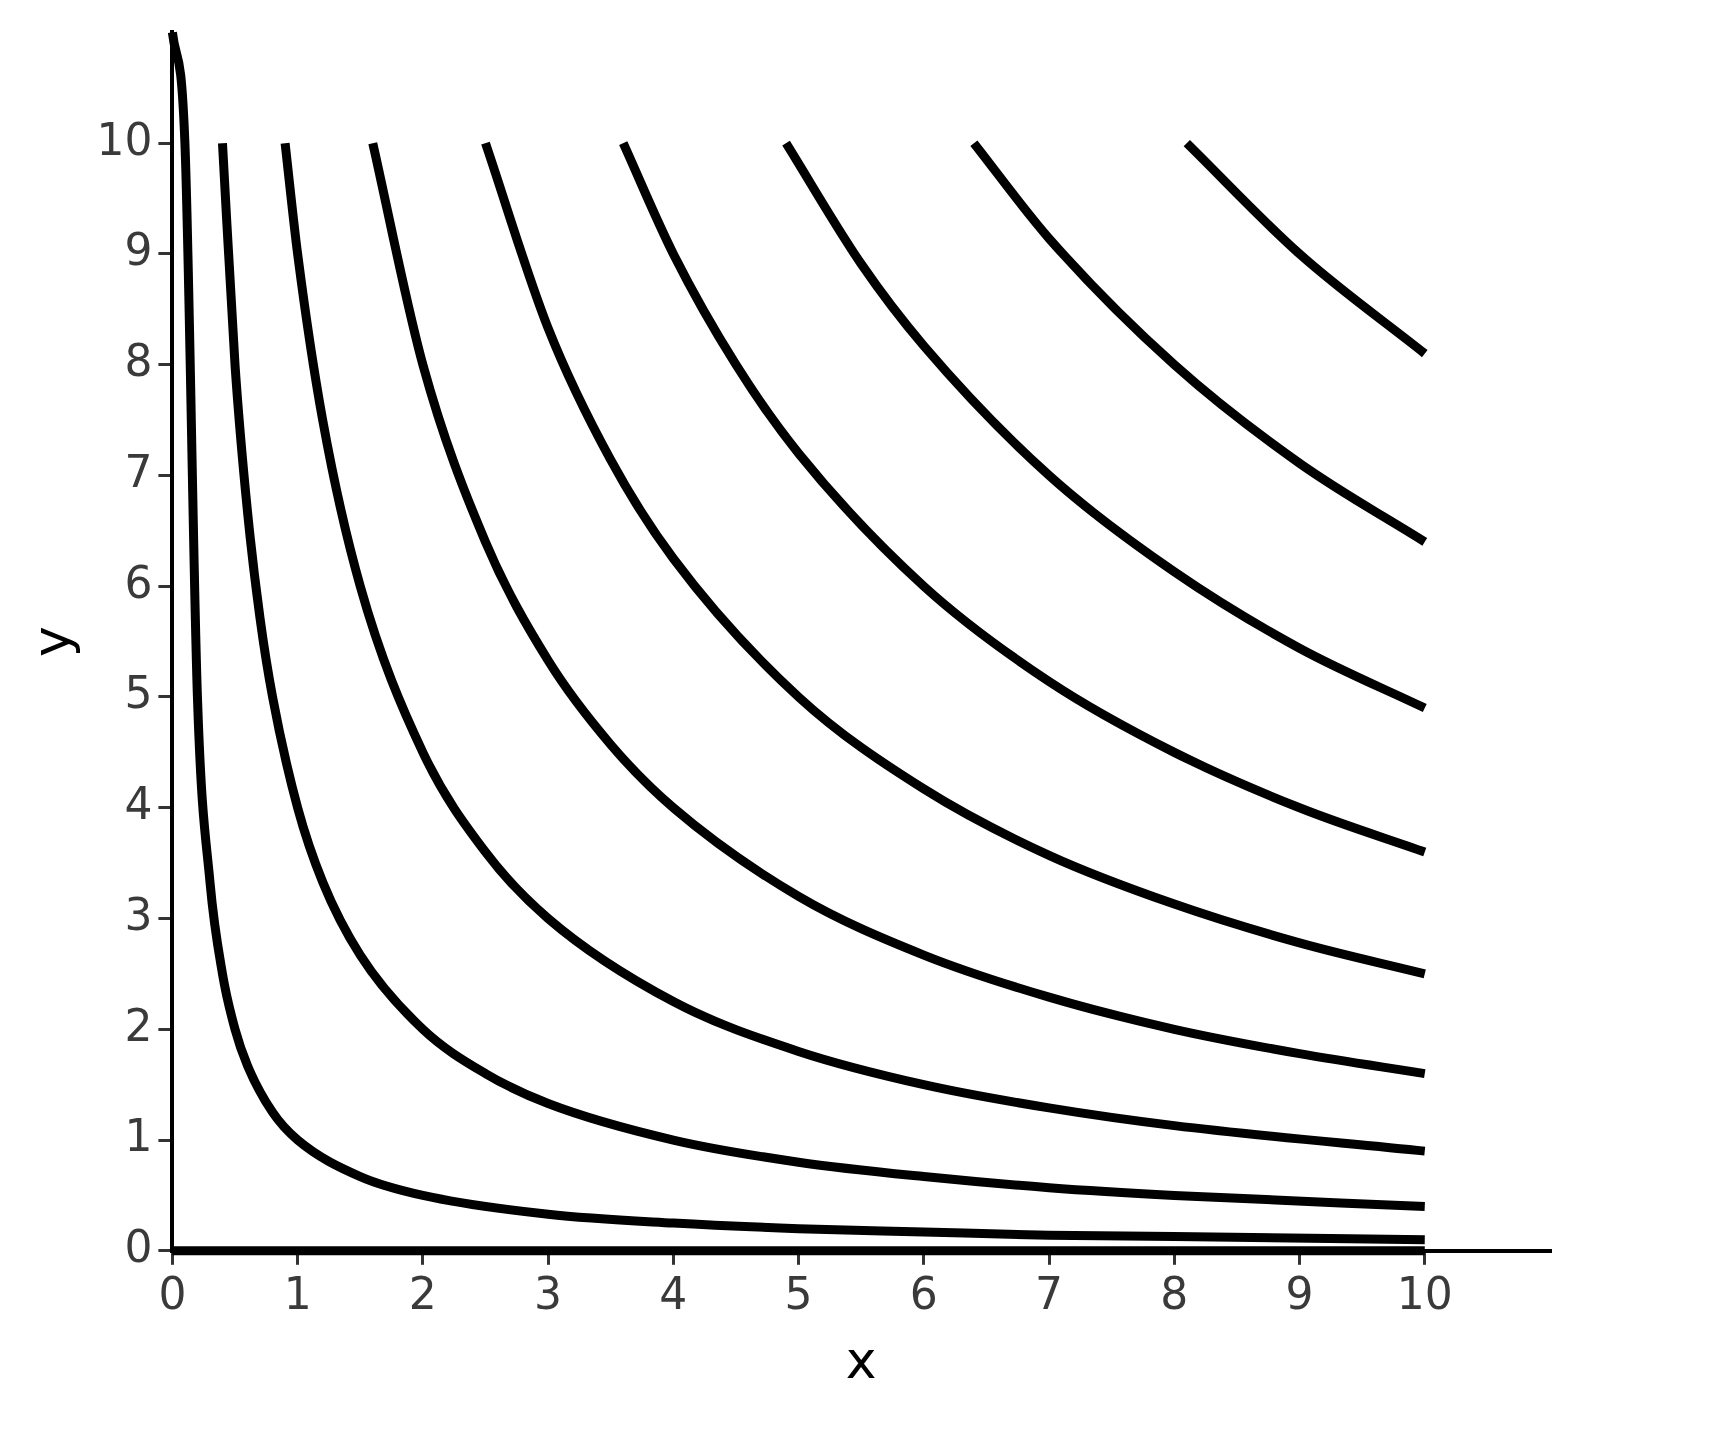 The image size is (1728, 1440). I want to click on x-tick-label: 0, so click(172, 1293).